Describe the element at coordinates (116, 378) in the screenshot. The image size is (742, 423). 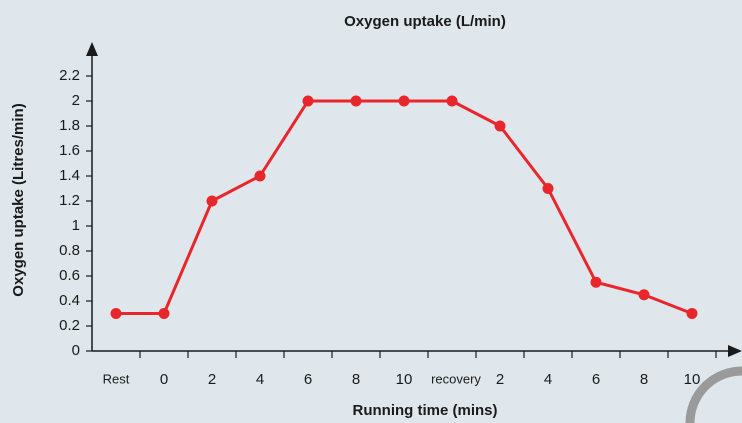
I see `x-tick-label: Rest` at that location.